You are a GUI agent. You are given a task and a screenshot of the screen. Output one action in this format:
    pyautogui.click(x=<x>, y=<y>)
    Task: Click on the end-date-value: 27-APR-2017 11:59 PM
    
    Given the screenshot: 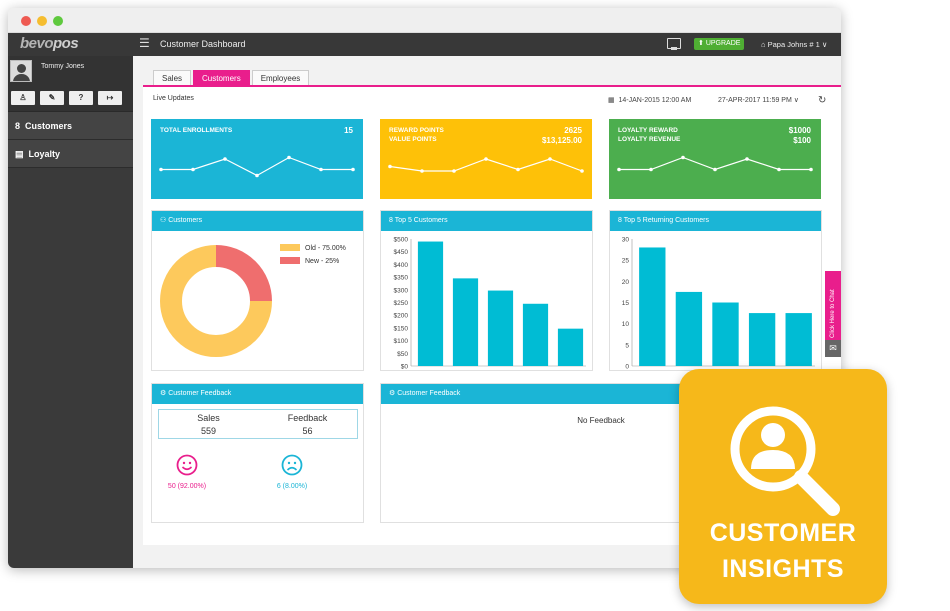 What is the action you would take?
    pyautogui.click(x=755, y=100)
    